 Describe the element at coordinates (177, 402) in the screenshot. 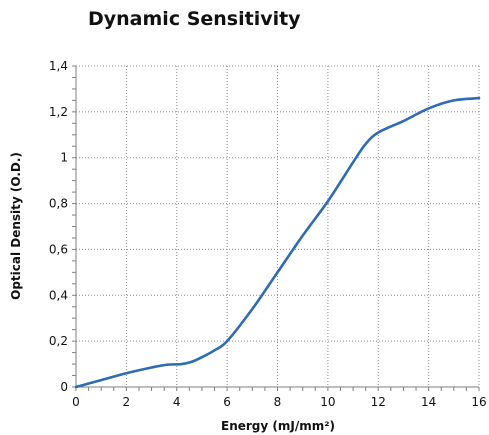

I see `x-tick-label: 4` at that location.